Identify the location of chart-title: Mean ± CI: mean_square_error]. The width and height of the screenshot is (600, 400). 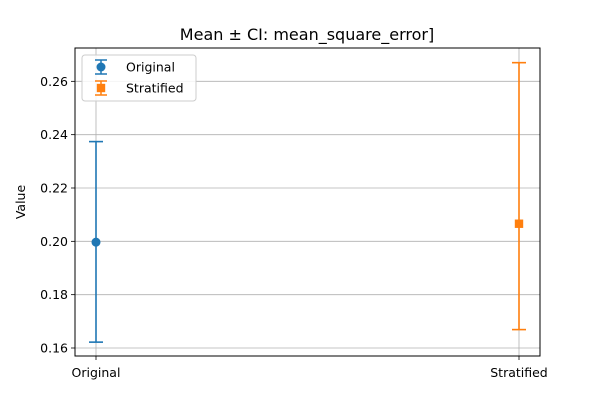
(307, 35).